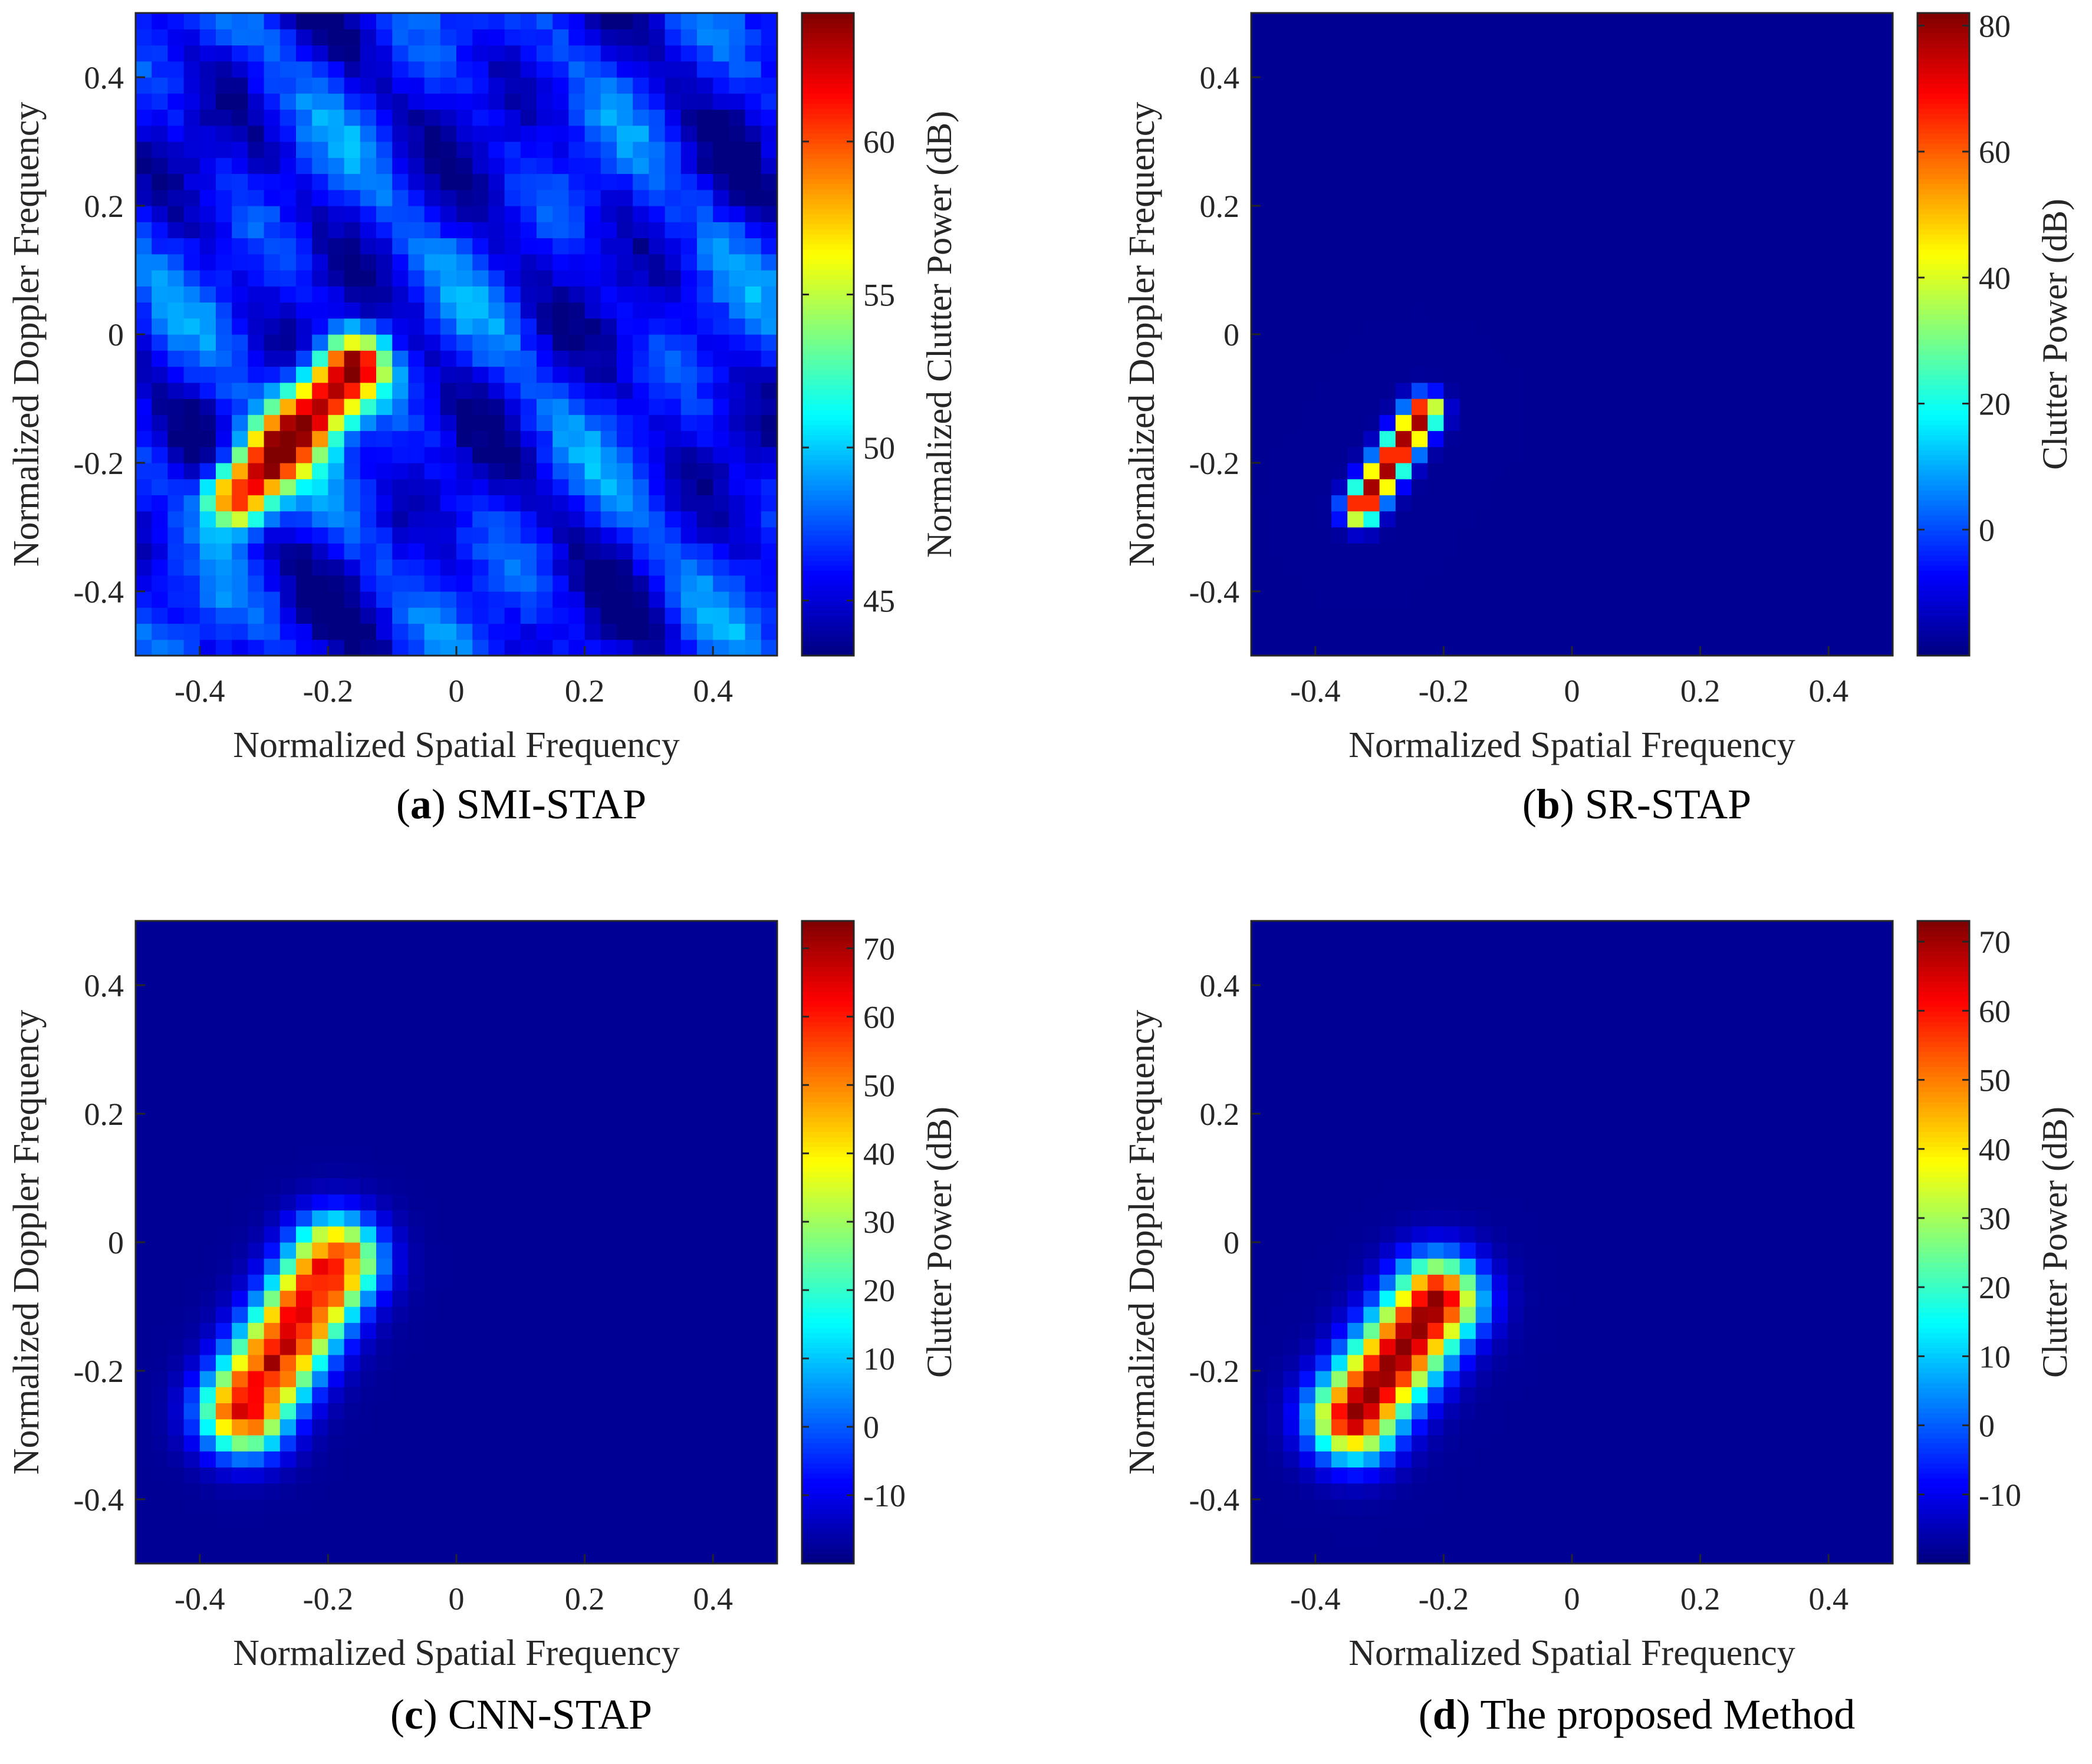 The height and width of the screenshot is (1764, 2092). Describe the element at coordinates (457, 691) in the screenshot. I see `x-tick-label: 0` at that location.